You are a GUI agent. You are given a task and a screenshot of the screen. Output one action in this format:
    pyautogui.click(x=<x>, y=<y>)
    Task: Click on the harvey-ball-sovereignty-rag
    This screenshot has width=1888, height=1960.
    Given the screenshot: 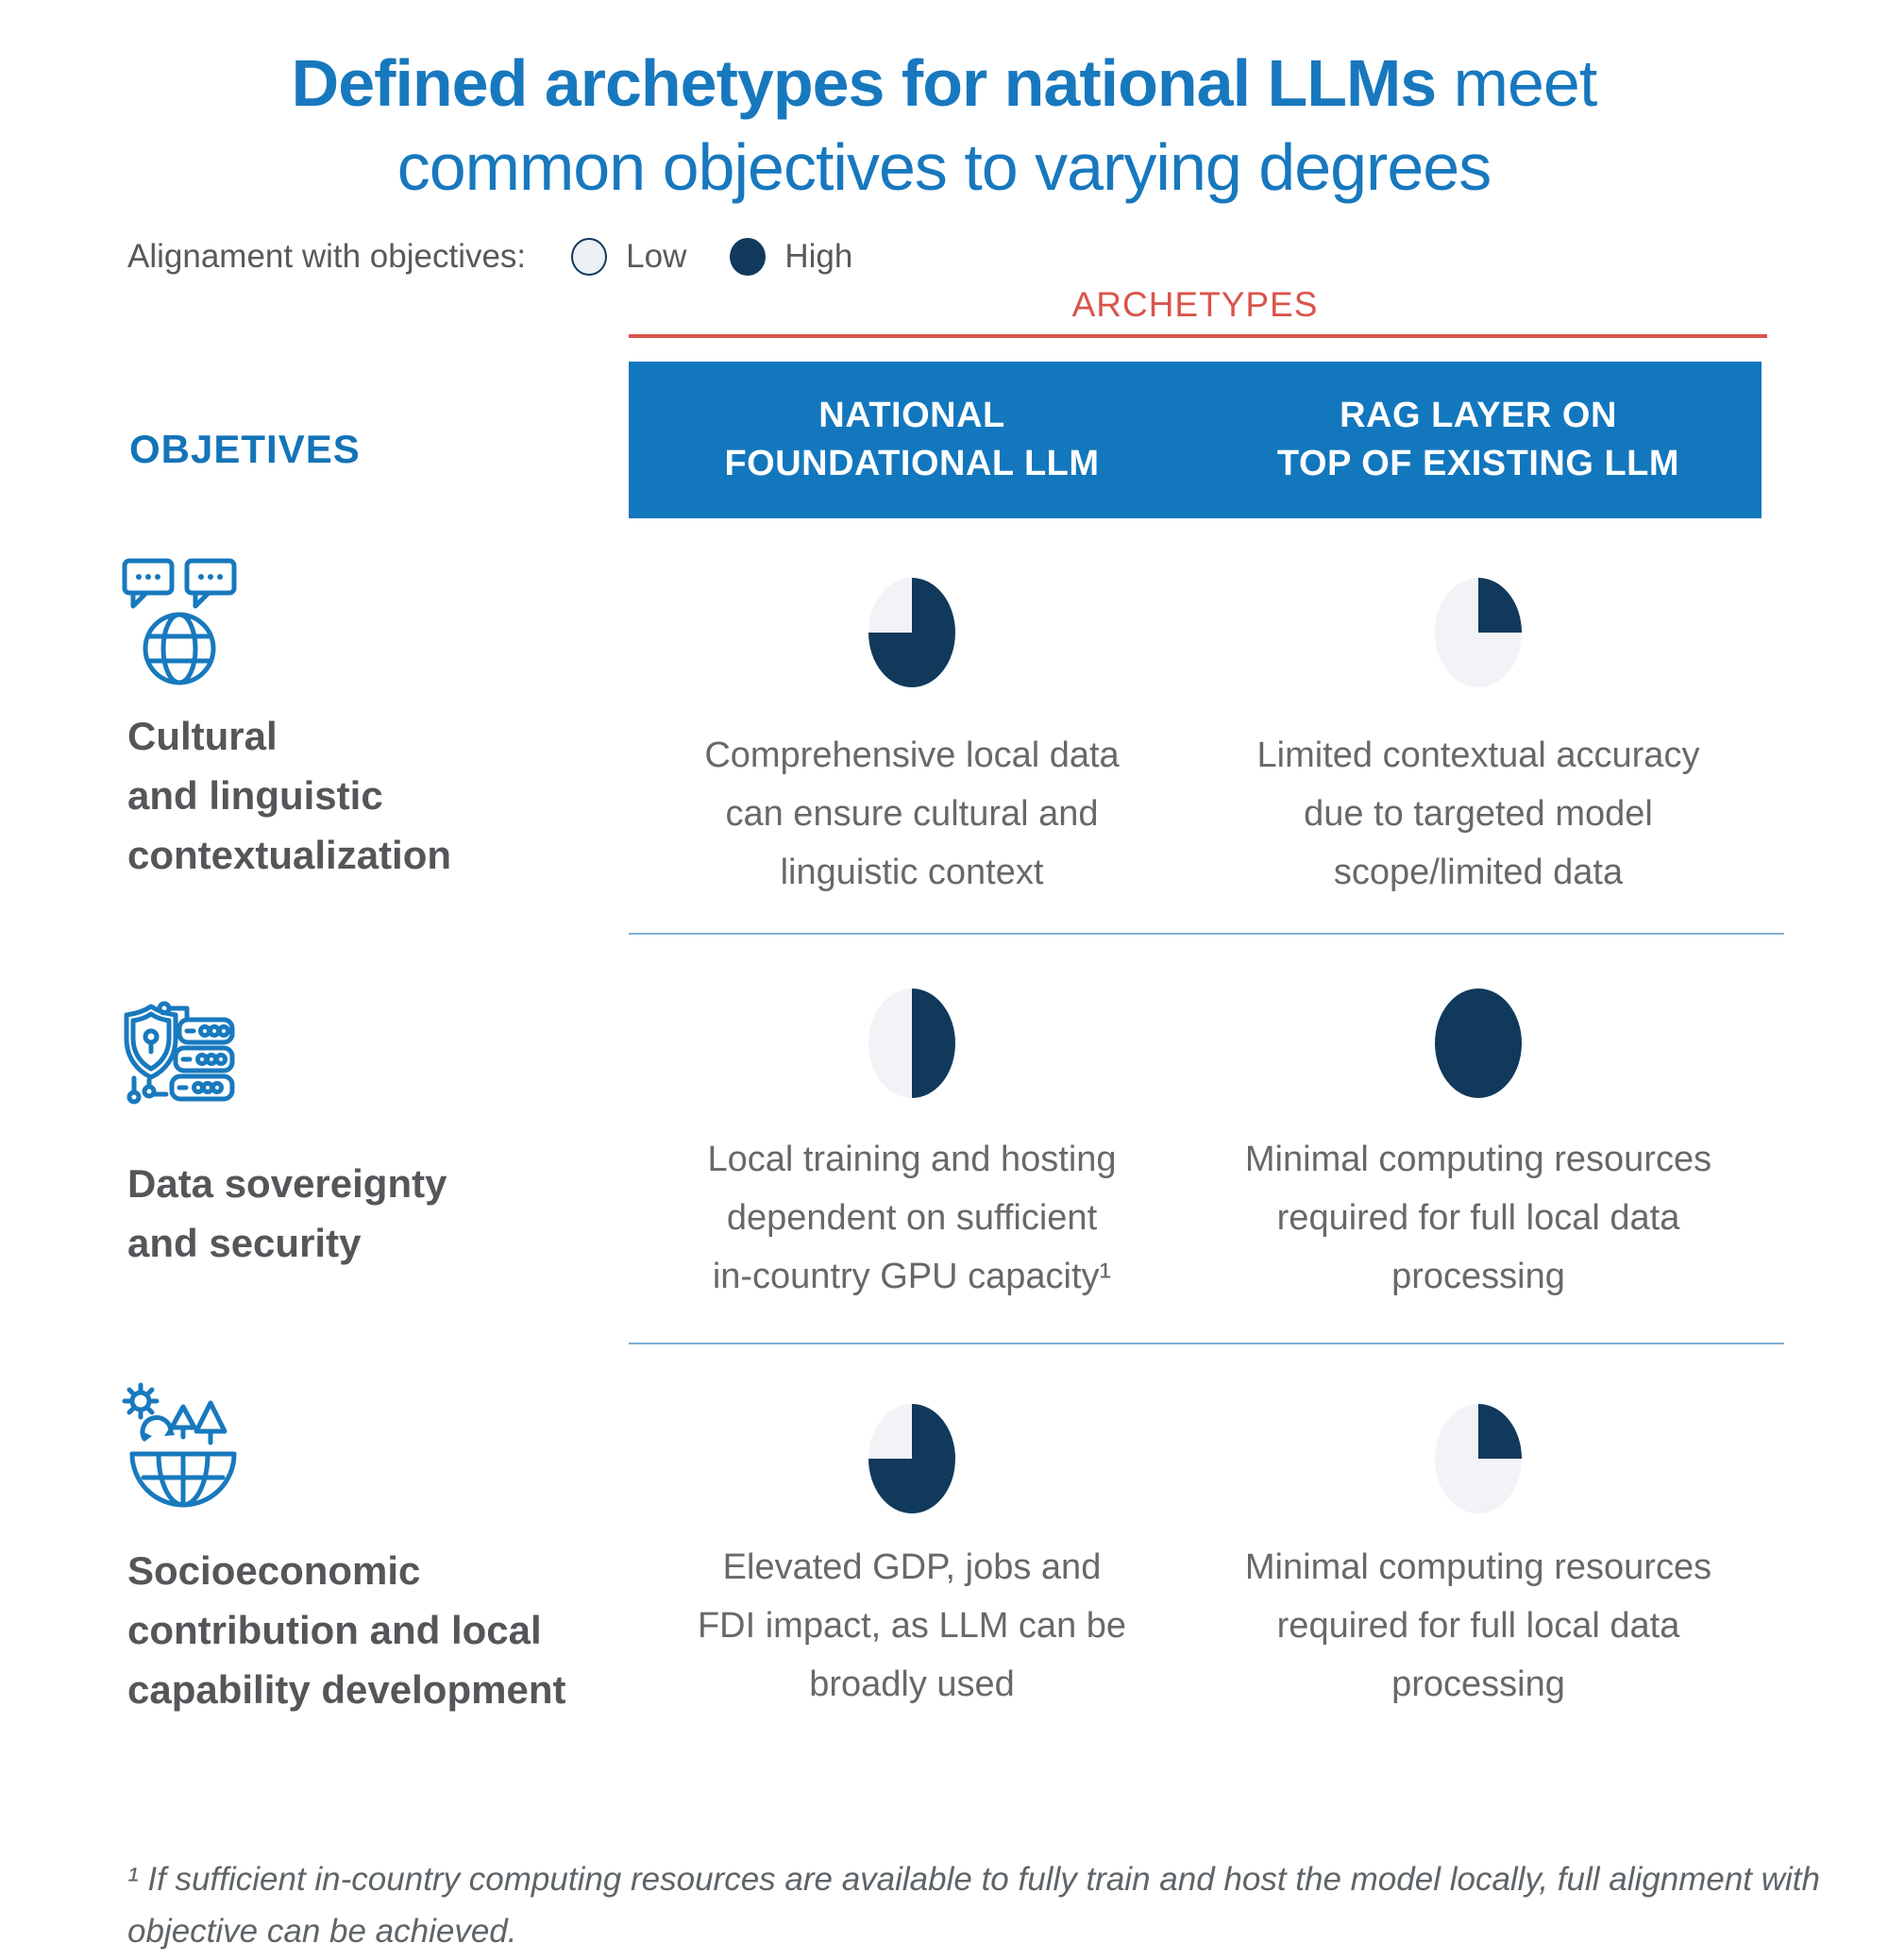 What is the action you would take?
    pyautogui.click(x=1478, y=1043)
    